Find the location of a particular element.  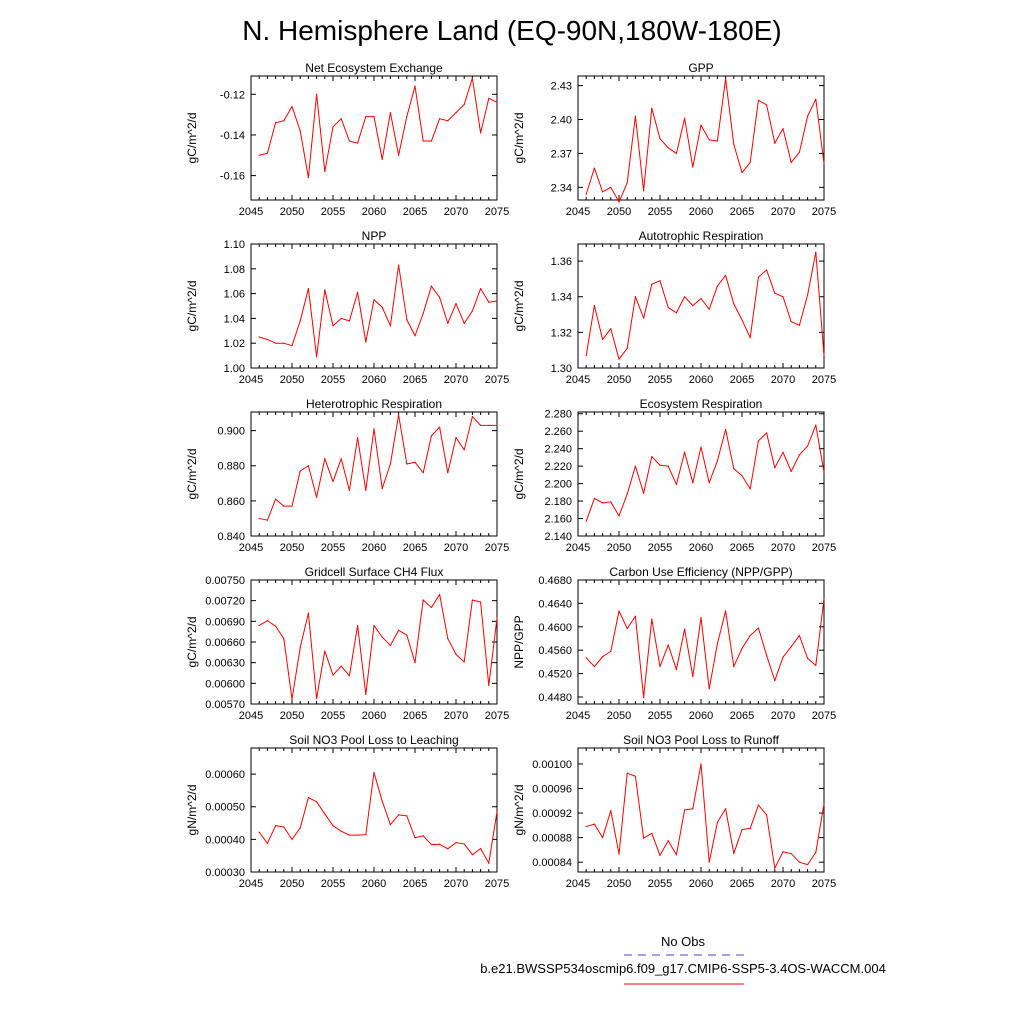

y-tick-label: -0.12 is located at coordinates (232, 95).